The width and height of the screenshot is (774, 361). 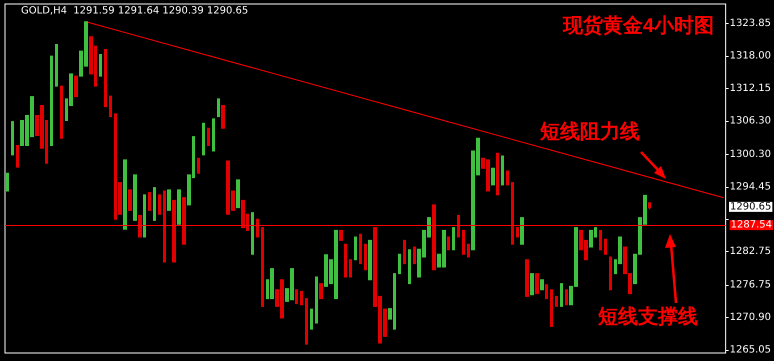 What do you see at coordinates (751, 285) in the screenshot?
I see `y-tick-label: 1276.75` at bounding box center [751, 285].